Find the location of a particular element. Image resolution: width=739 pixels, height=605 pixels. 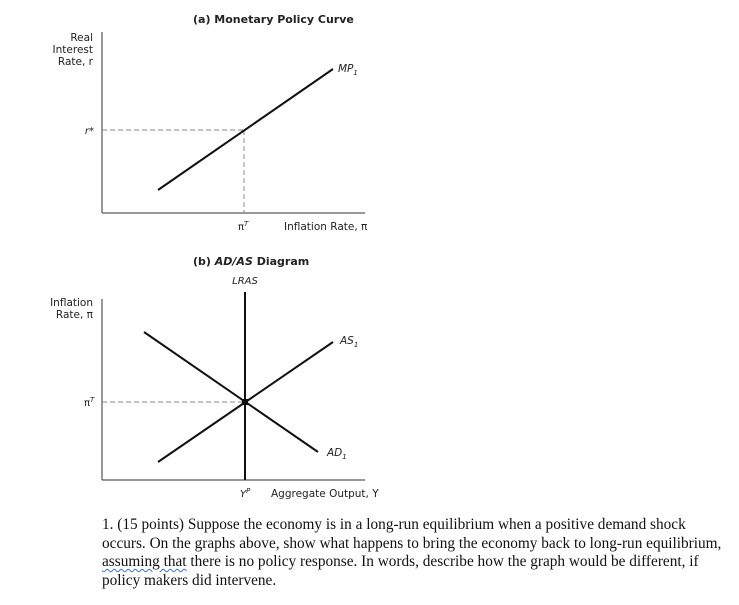

y-axis-label-line1: Inflation is located at coordinates (71, 303).